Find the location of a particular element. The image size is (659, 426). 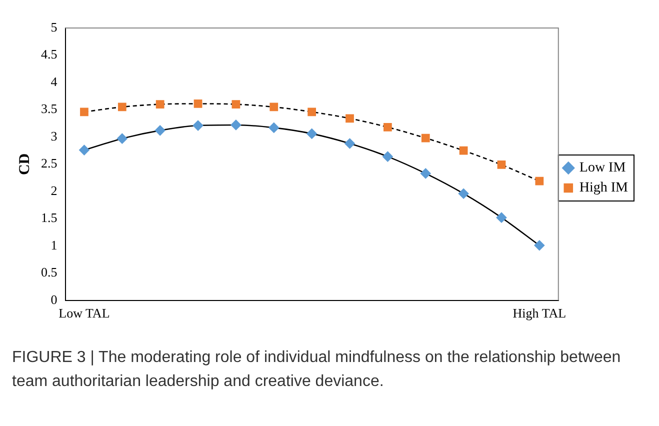

y-tick-label: 0.5 is located at coordinates (49, 272).